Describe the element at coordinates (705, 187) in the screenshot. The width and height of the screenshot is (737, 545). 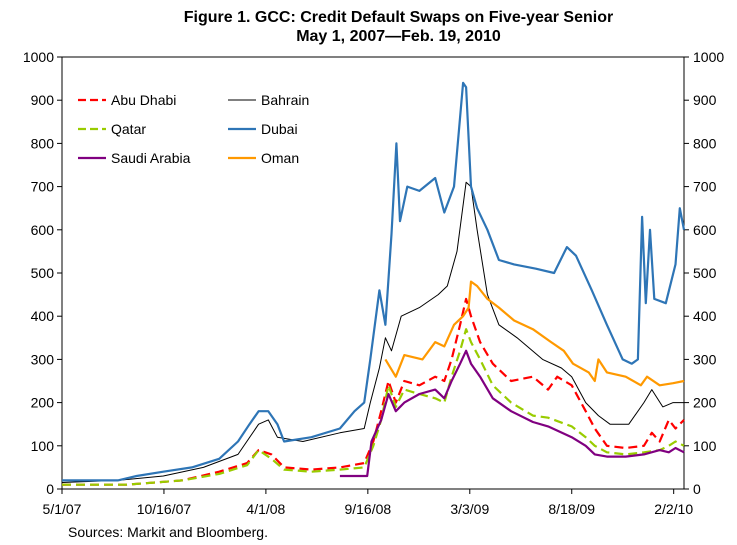
I see `y-tick-label-right: 700` at that location.